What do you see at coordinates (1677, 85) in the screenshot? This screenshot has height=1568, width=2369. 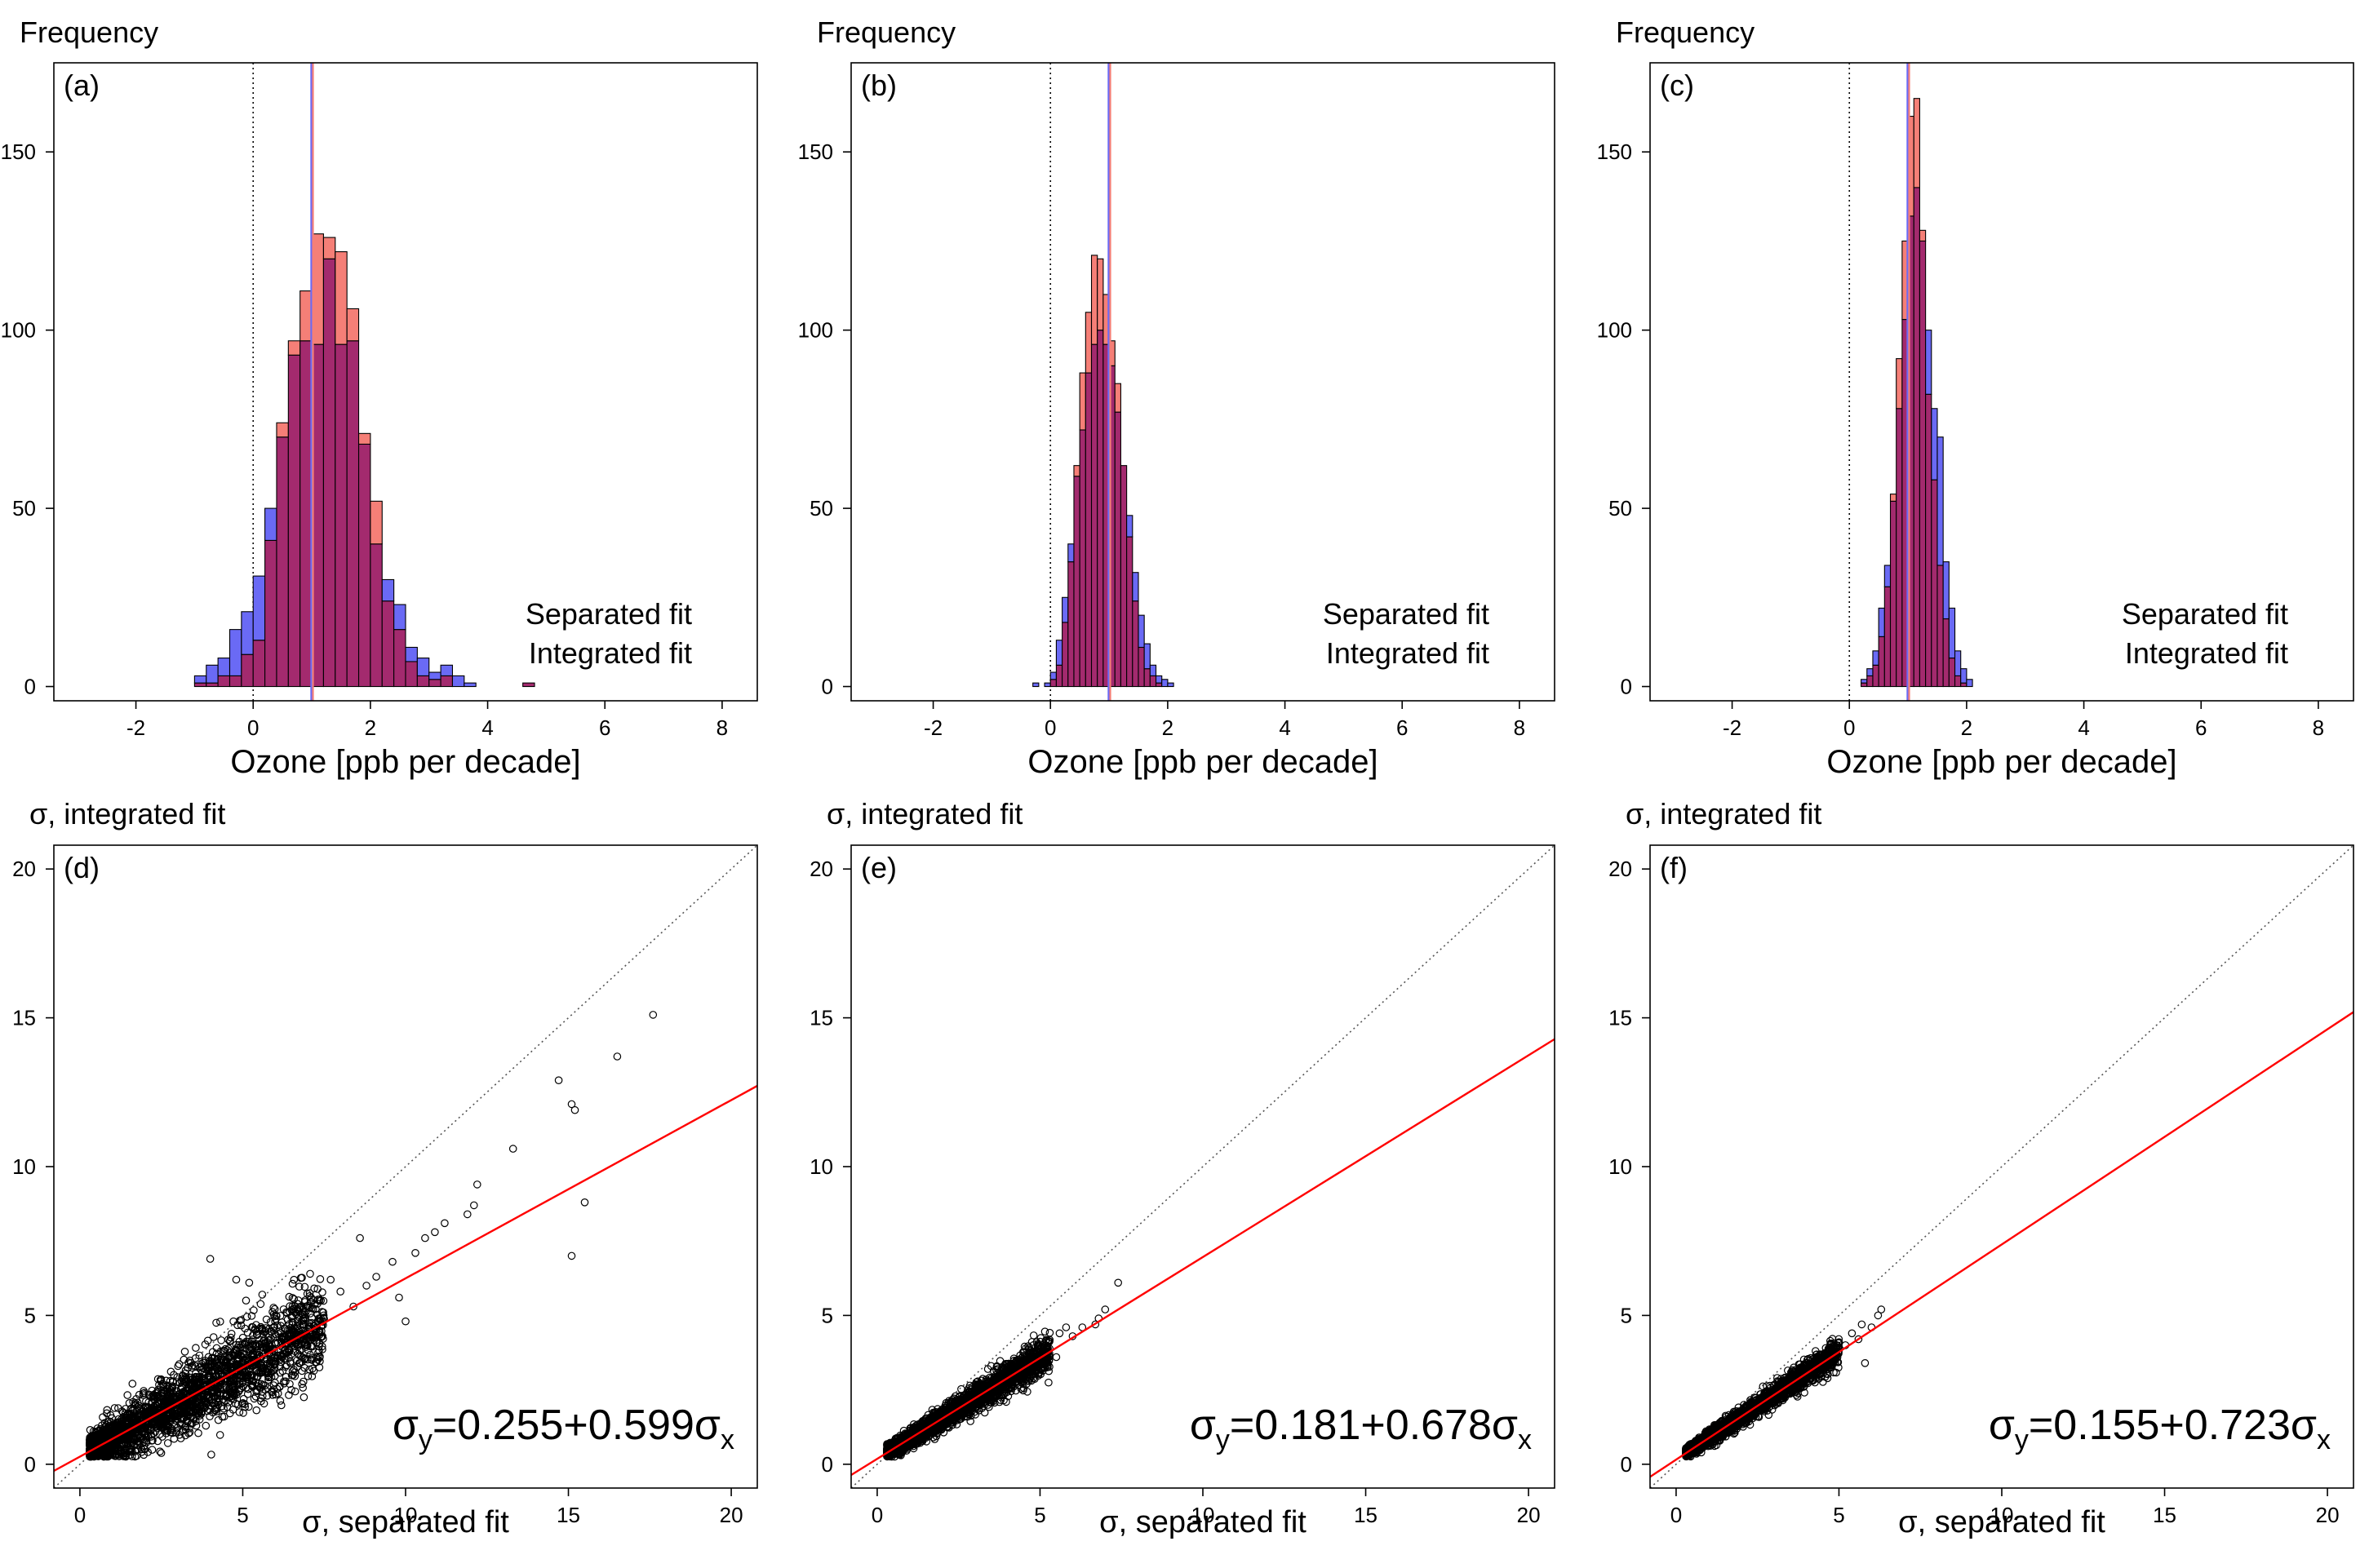 I see `panel-label: (c)` at bounding box center [1677, 85].